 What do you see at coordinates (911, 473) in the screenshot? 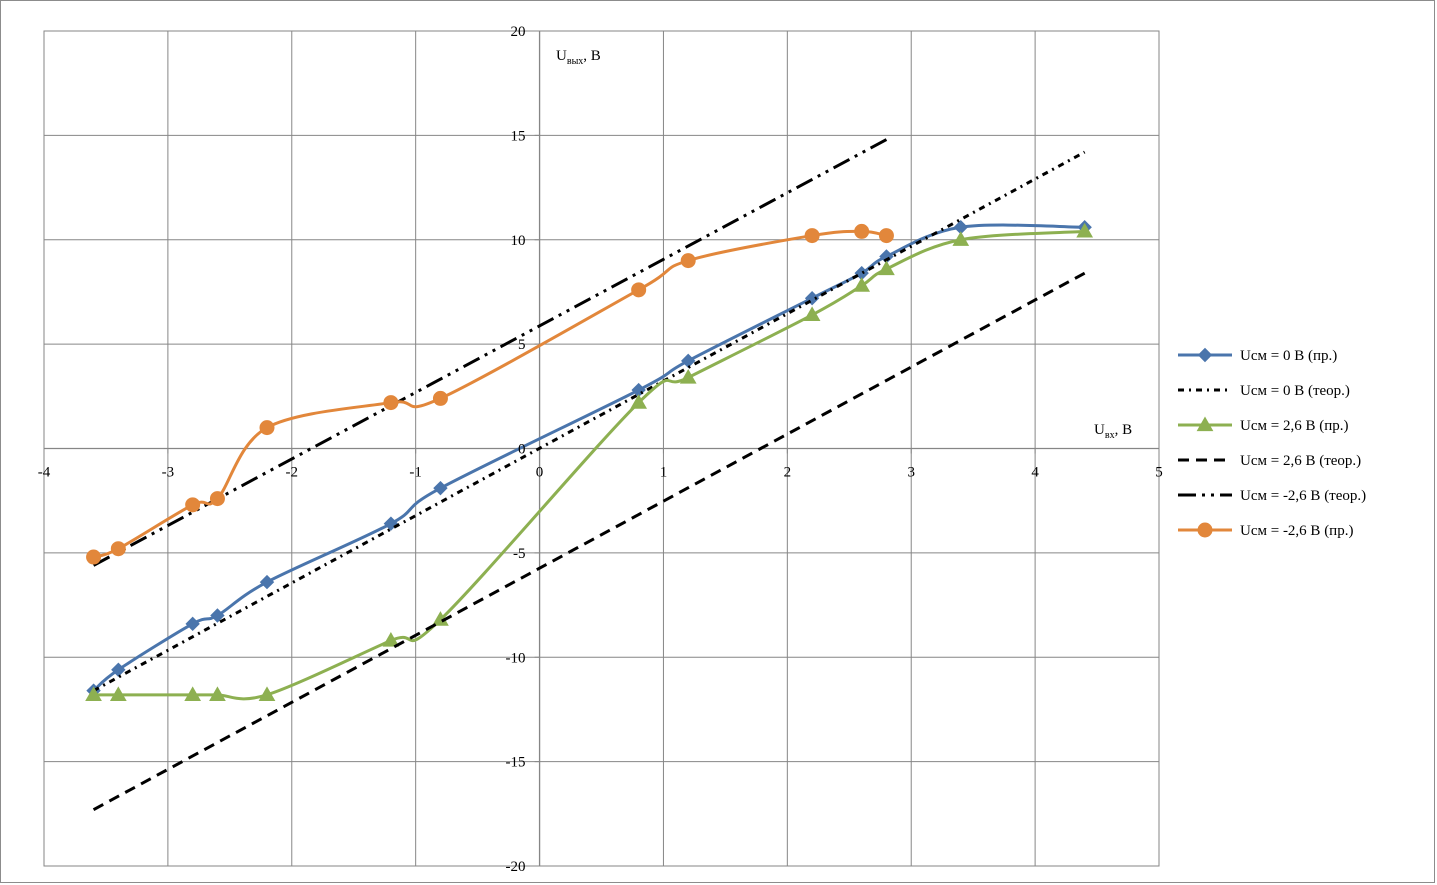
I see `x-tick-label: 3` at bounding box center [911, 473].